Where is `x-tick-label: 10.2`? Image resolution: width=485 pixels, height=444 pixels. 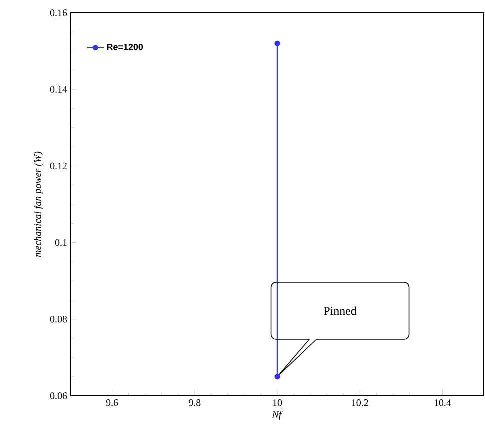
x-tick-label: 10.2 is located at coordinates (360, 403).